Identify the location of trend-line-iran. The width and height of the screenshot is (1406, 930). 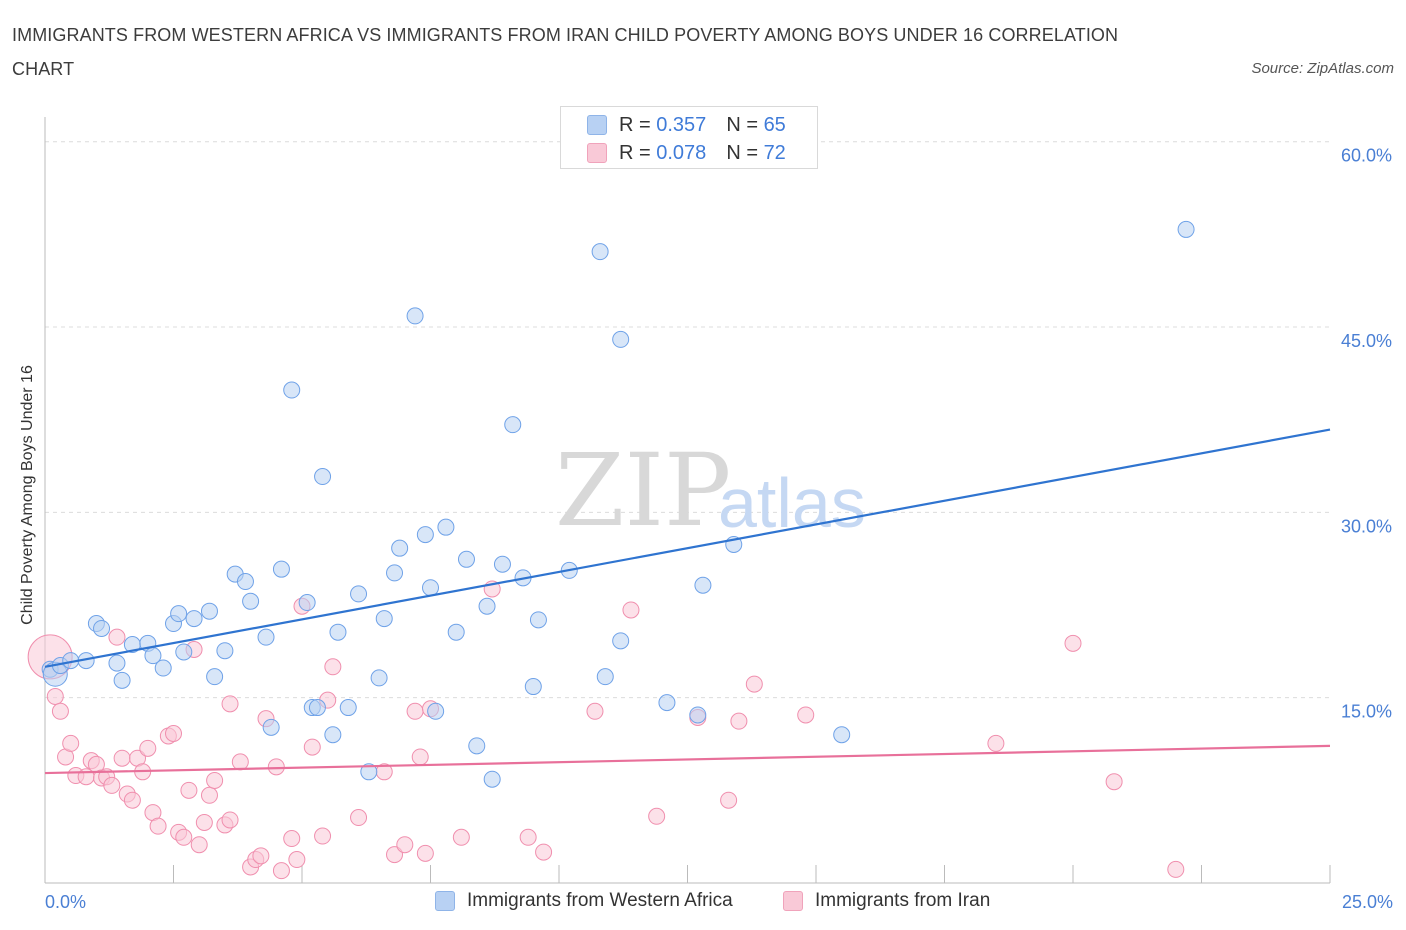
(687, 759).